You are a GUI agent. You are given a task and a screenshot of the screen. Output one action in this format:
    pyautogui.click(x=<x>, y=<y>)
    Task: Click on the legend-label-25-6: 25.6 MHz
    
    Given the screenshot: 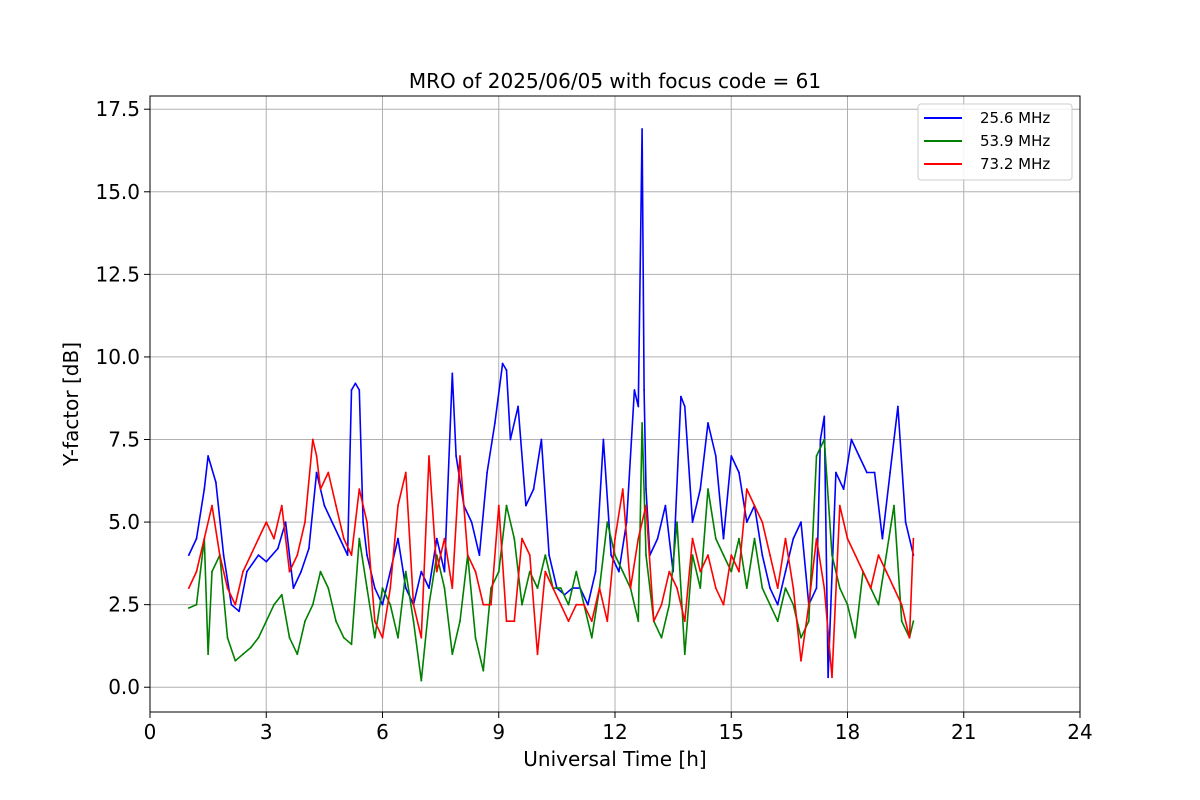 What is the action you would take?
    pyautogui.click(x=1015, y=118)
    